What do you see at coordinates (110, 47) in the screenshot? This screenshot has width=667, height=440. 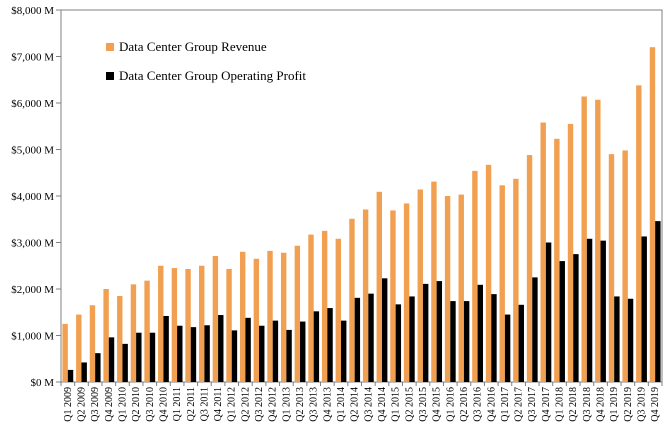 I see `legend-swatch-revenue` at bounding box center [110, 47].